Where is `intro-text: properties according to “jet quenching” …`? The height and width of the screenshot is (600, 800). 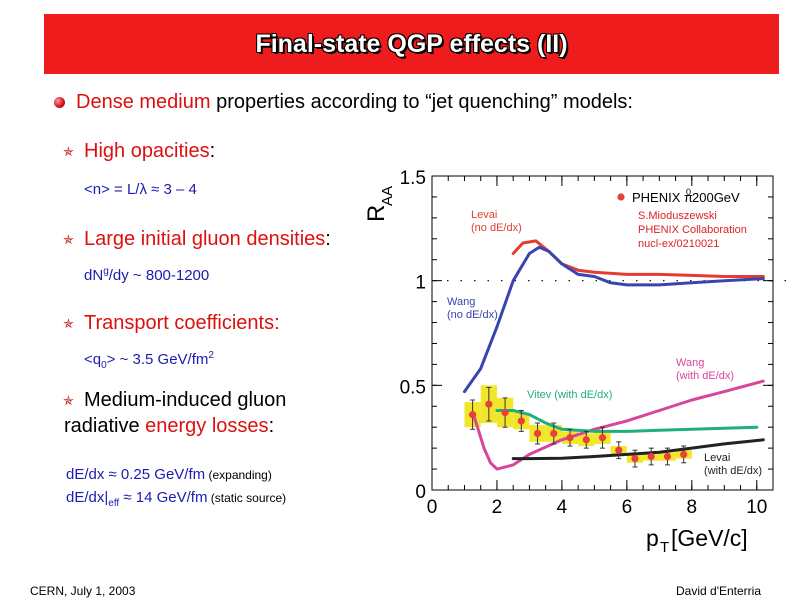 intro-text: properties according to “jet quenching” … is located at coordinates (421, 102).